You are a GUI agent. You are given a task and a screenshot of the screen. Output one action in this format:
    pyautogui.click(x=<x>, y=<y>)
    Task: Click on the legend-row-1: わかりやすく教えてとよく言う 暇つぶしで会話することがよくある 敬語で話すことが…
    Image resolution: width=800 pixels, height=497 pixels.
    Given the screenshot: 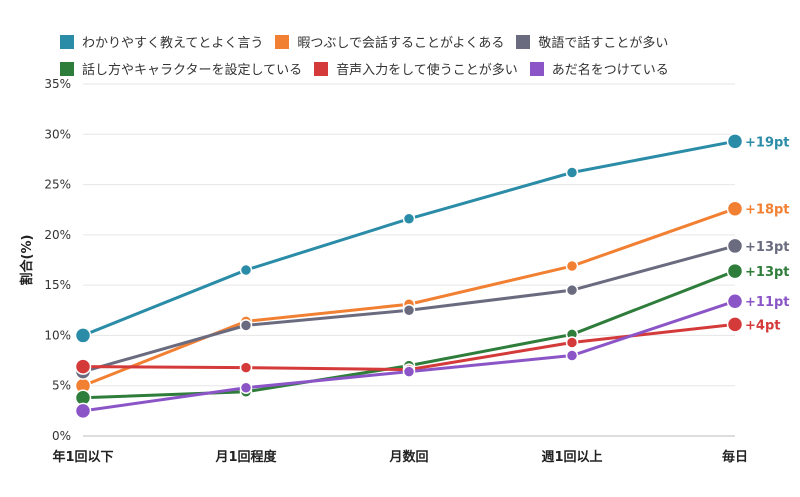 What is the action you would take?
    pyautogui.click(x=420, y=41)
    